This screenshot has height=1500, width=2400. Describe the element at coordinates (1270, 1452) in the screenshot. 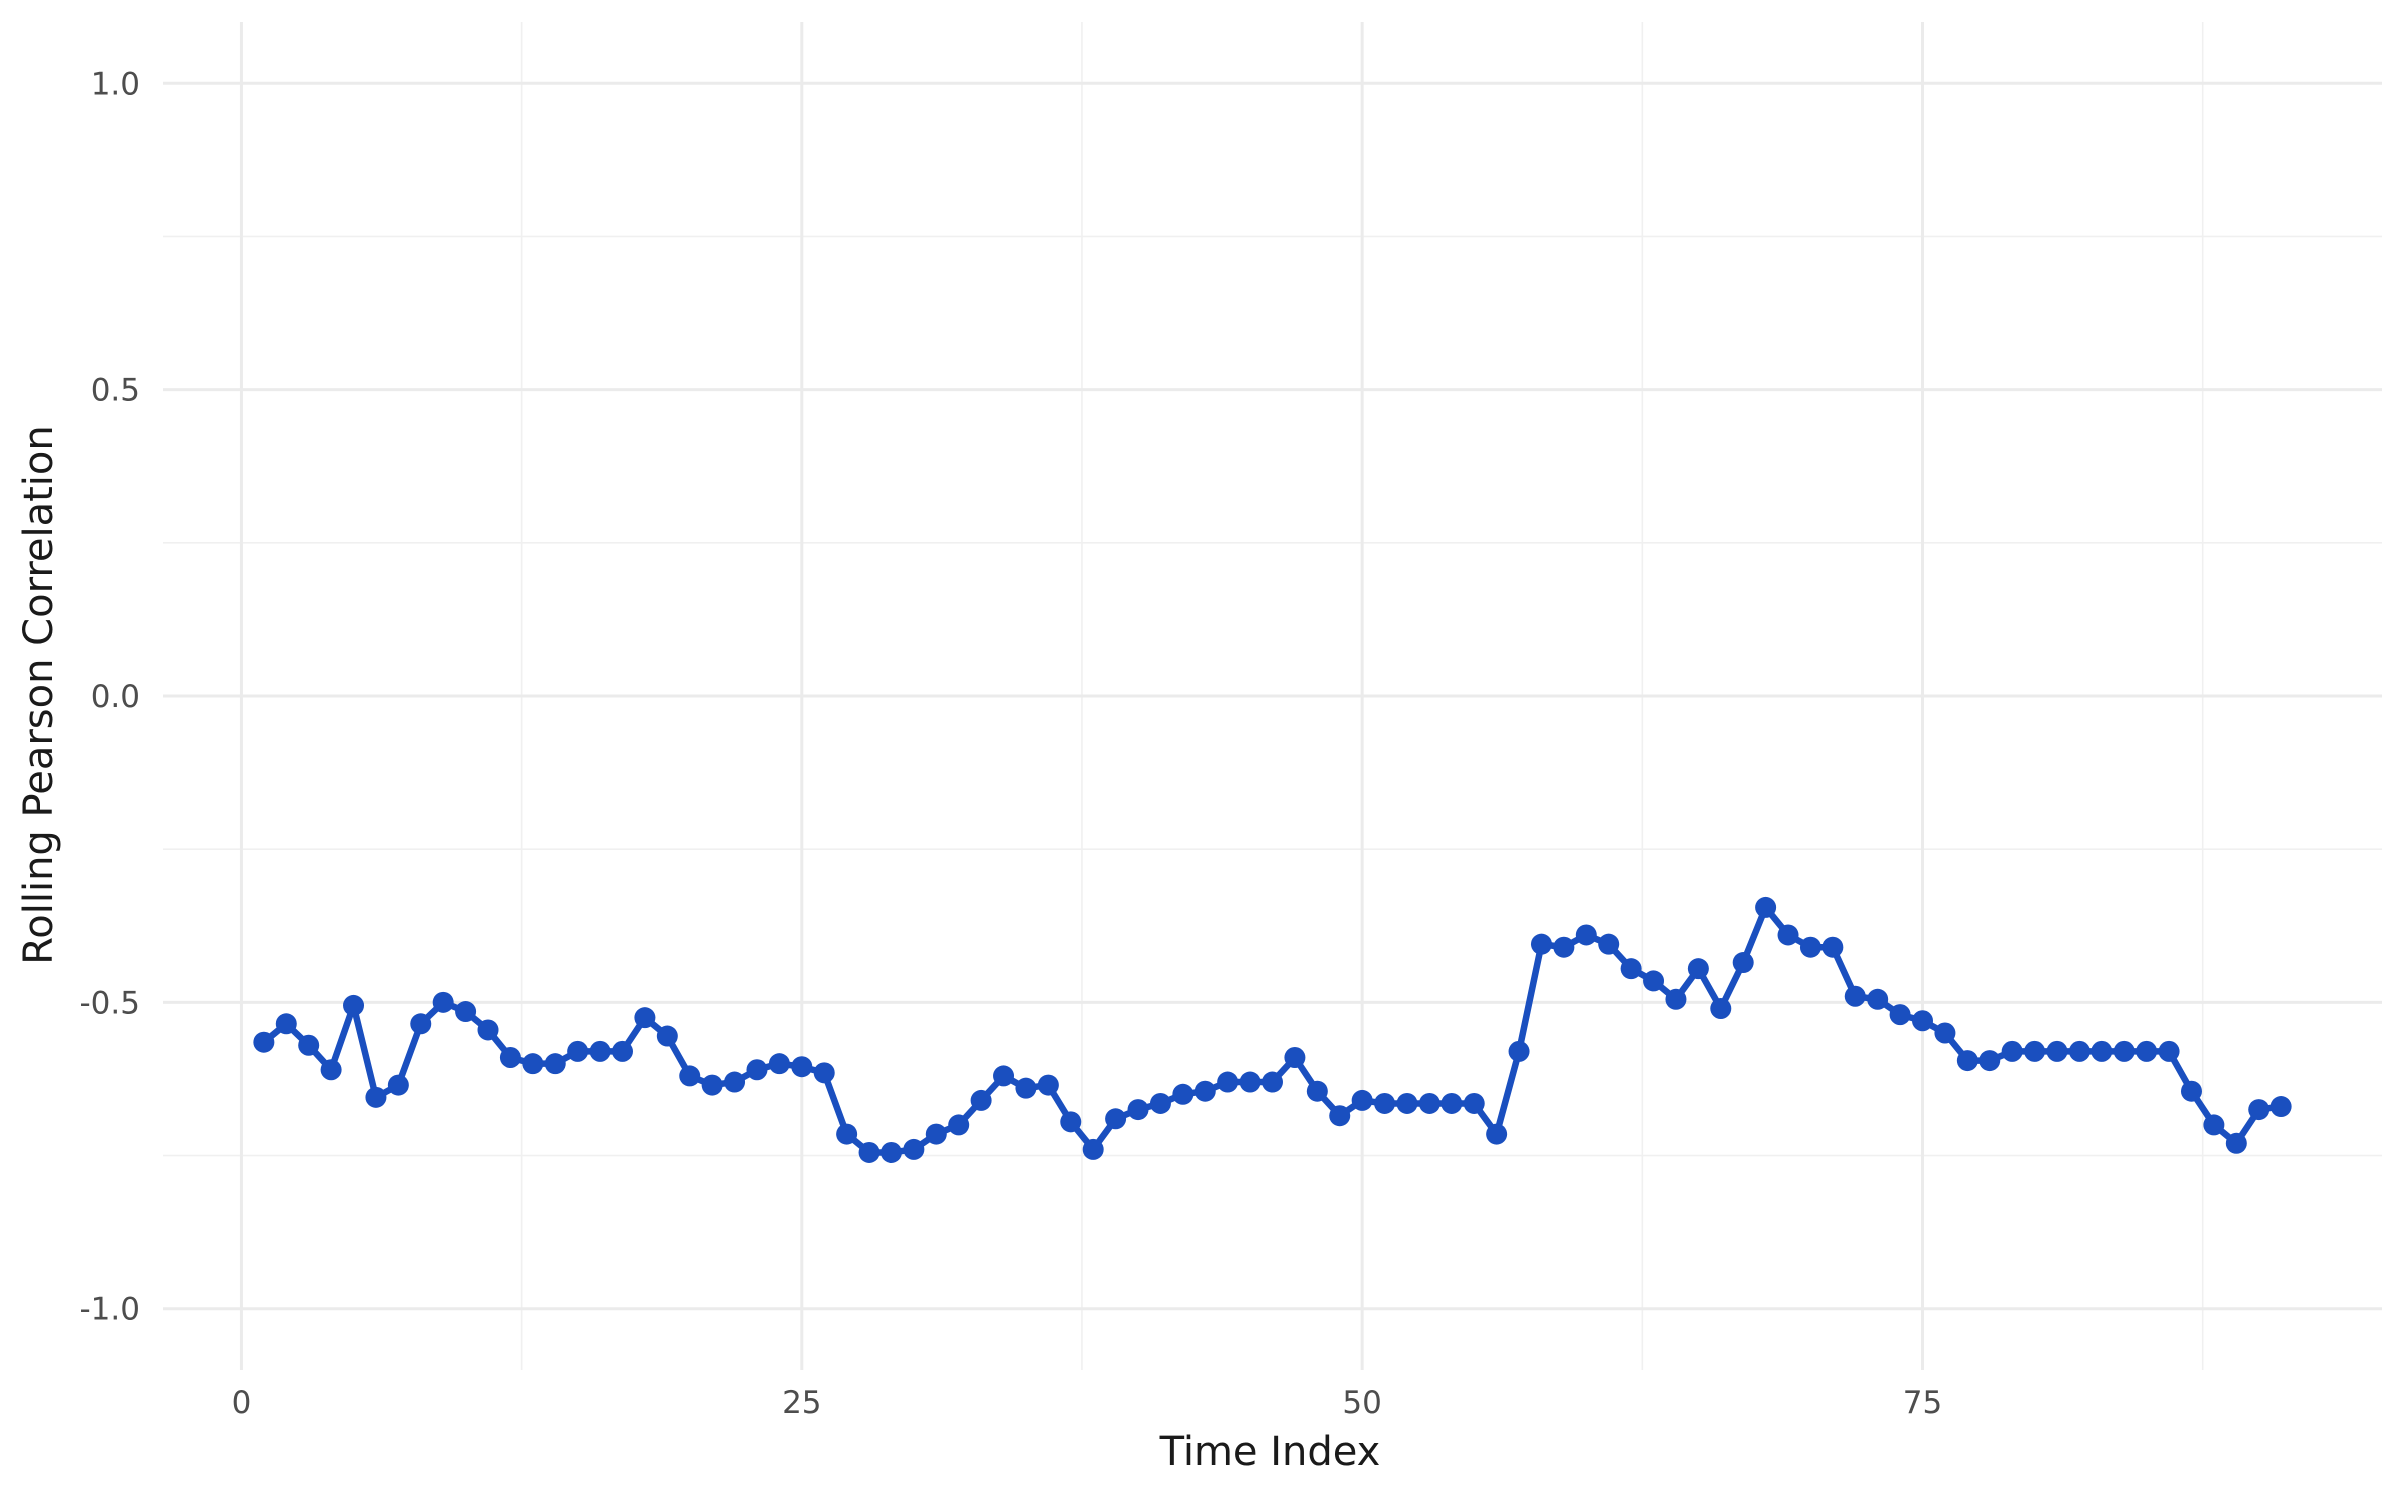

I see `x-axis-title: Time Index` at that location.